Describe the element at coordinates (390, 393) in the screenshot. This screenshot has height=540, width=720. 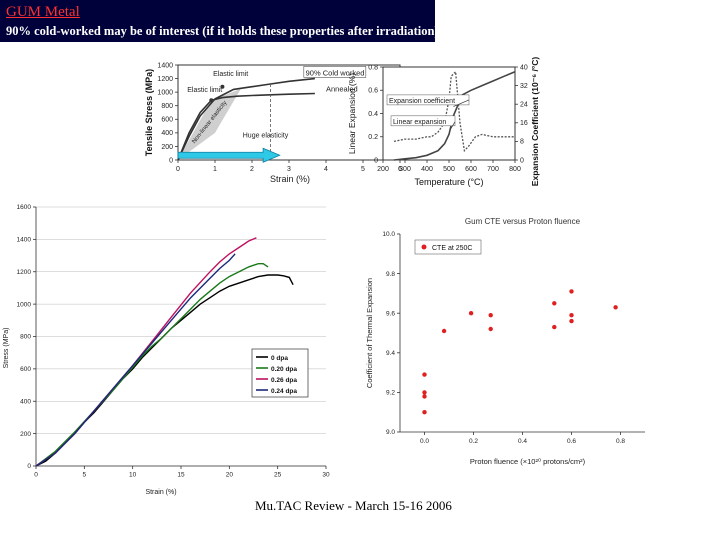
I see `y-tick-label: 9.2` at that location.